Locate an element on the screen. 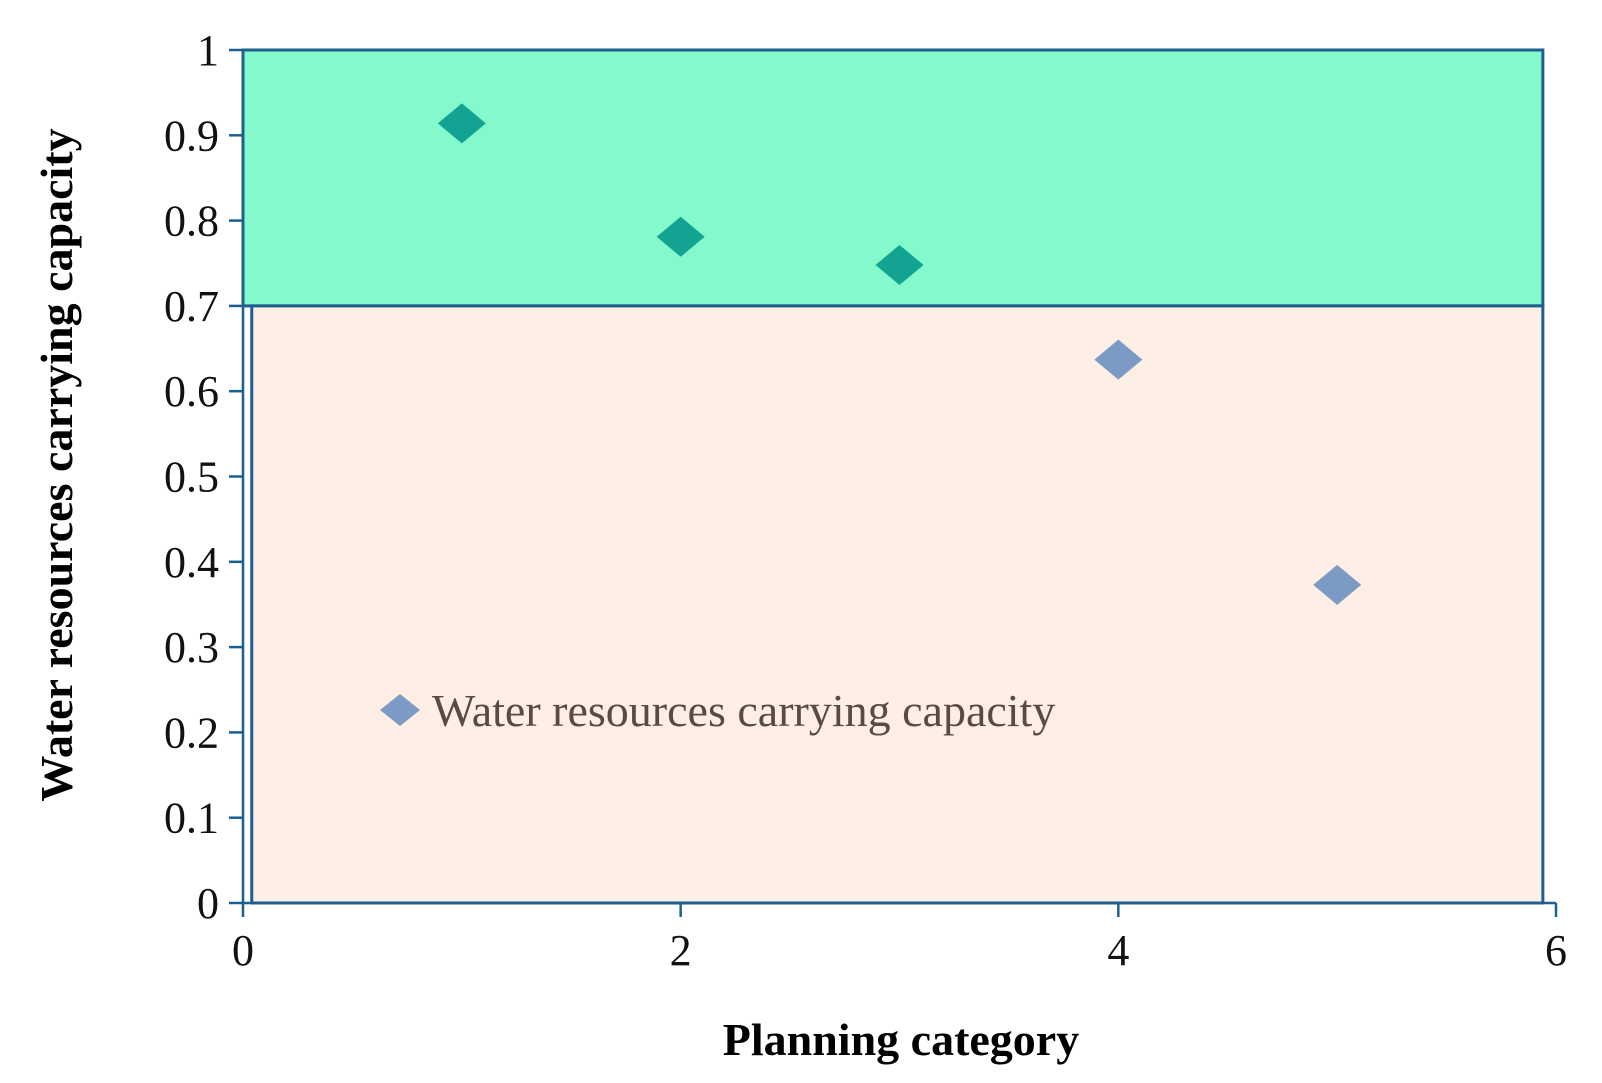 This screenshot has height=1083, width=1602. legend-label: Water resources carrying capacity is located at coordinates (743, 710).